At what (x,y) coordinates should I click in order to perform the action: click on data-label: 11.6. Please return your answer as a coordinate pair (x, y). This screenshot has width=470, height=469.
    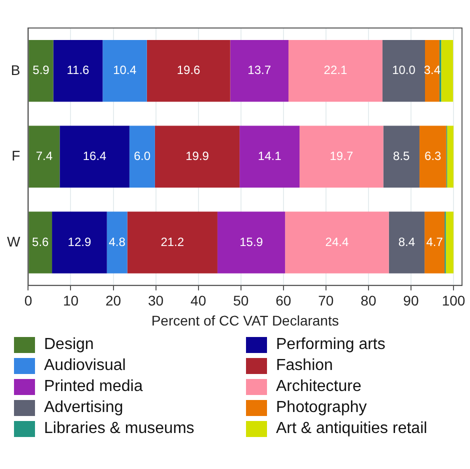
    Looking at the image, I should click on (78, 70).